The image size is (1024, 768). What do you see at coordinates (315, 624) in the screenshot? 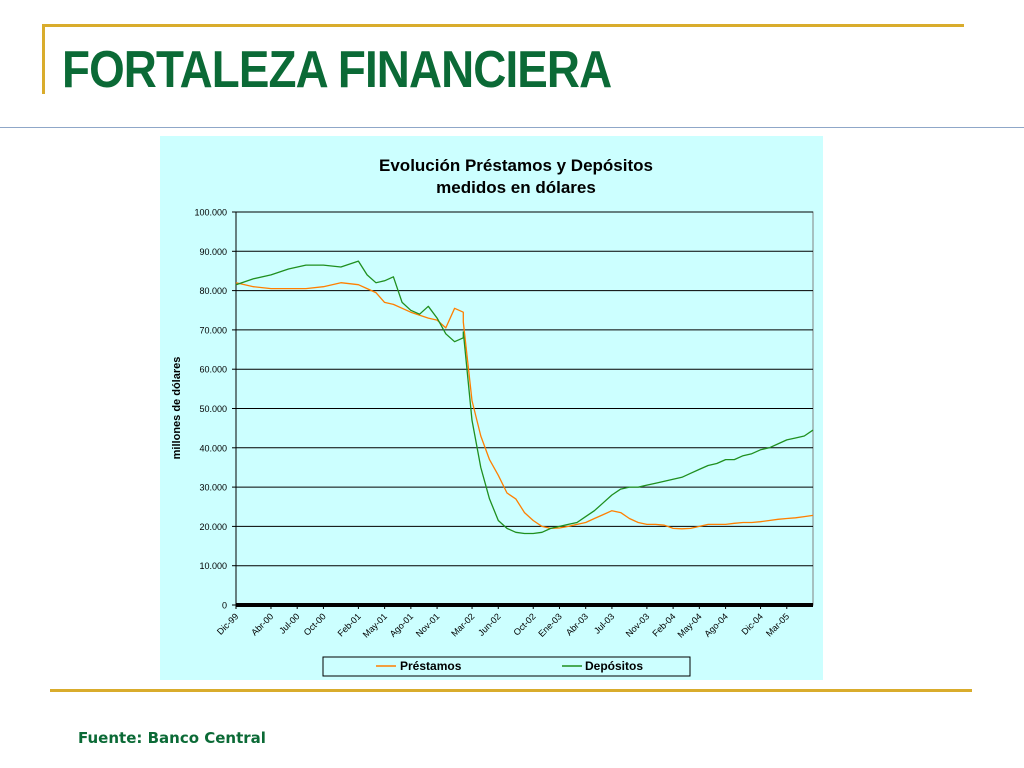
I see `x-tick-label: Oct-00` at bounding box center [315, 624].